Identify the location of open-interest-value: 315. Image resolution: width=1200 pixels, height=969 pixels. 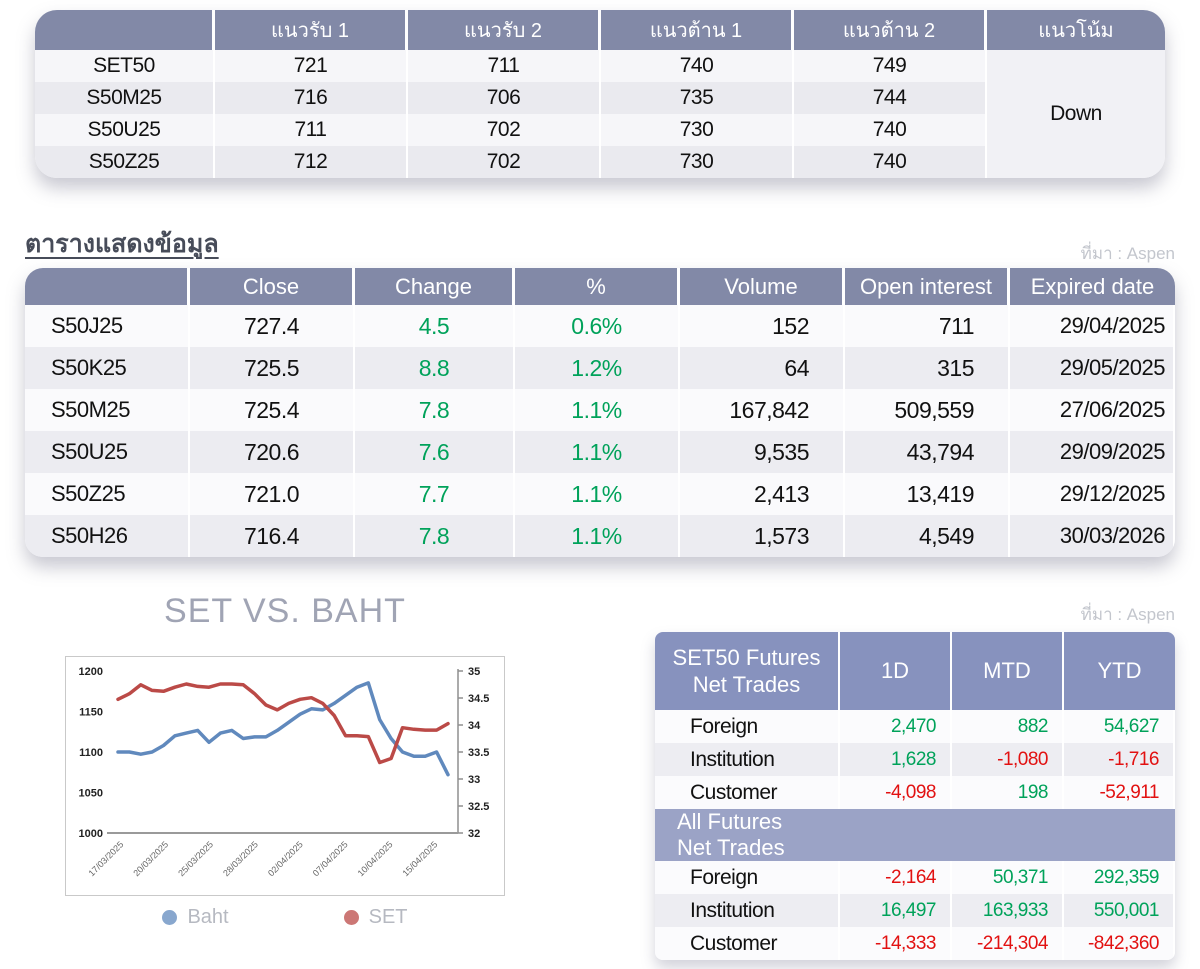
(927, 368).